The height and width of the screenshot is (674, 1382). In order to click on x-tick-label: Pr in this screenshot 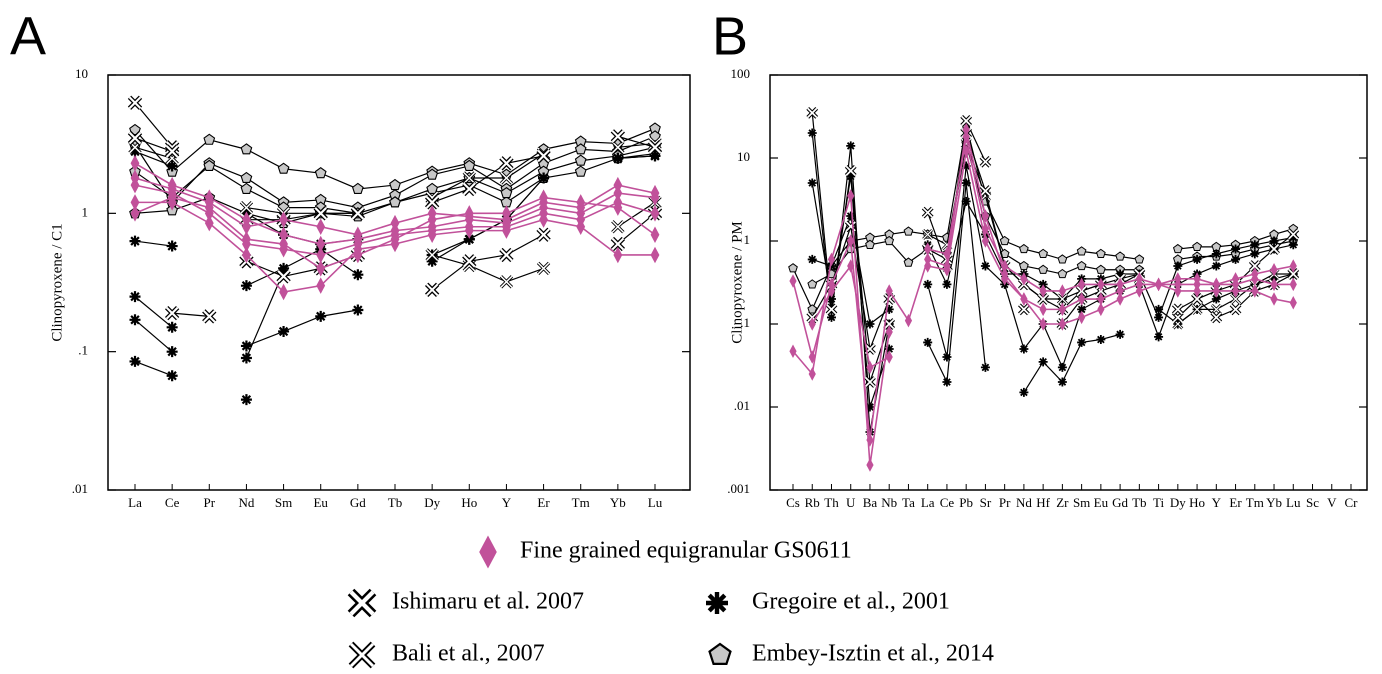, I will do `click(210, 502)`.